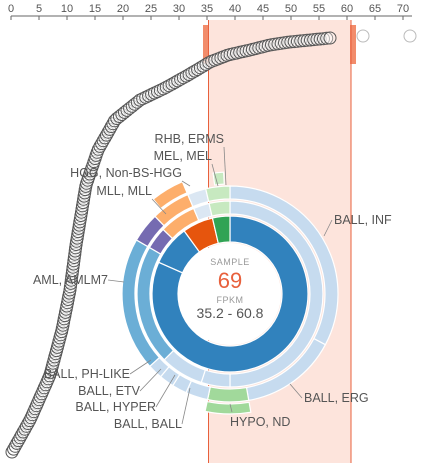 The image size is (425, 463). Describe the element at coordinates (206, 44) in the screenshot. I see `selection-handle-left` at that location.